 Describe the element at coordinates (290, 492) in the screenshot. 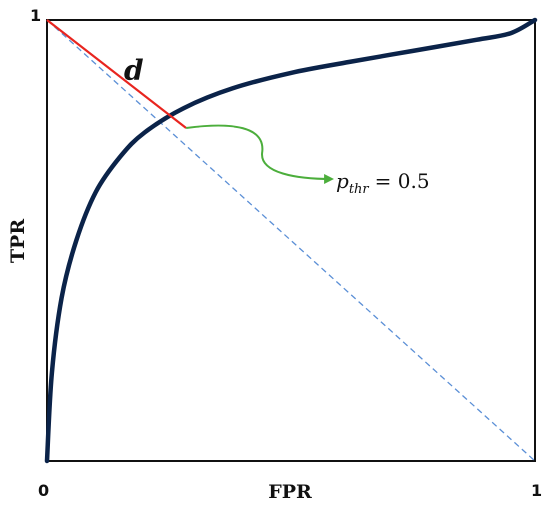

I see `x-axis-title: FPR` at that location.